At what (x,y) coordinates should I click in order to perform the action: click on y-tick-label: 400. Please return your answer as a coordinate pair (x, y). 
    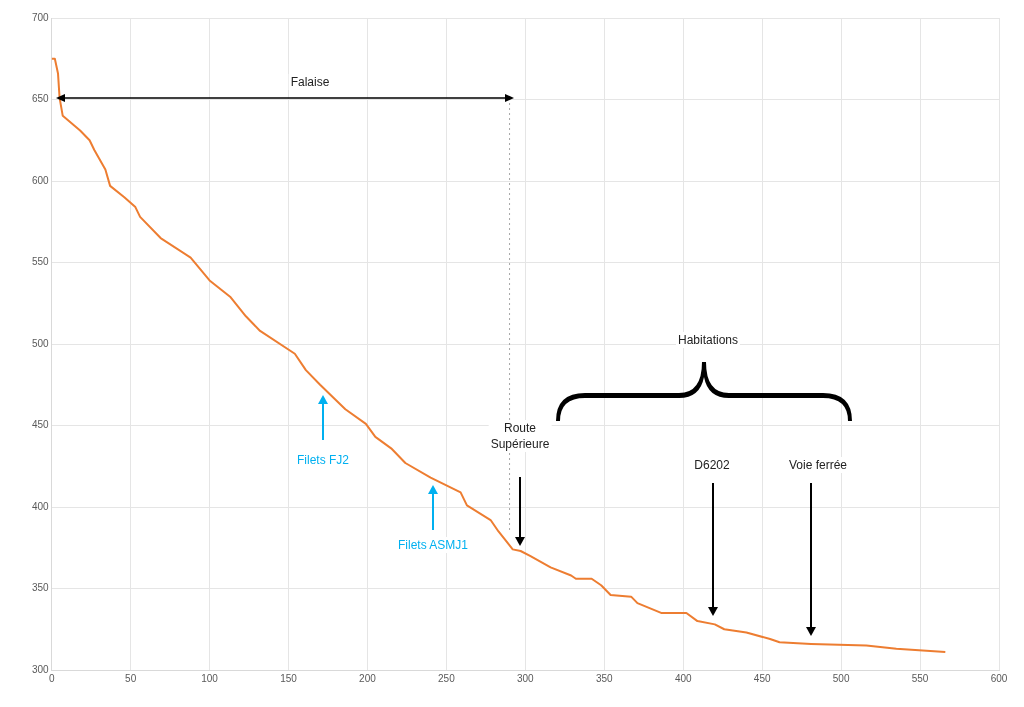
    Looking at the image, I should click on (41, 506).